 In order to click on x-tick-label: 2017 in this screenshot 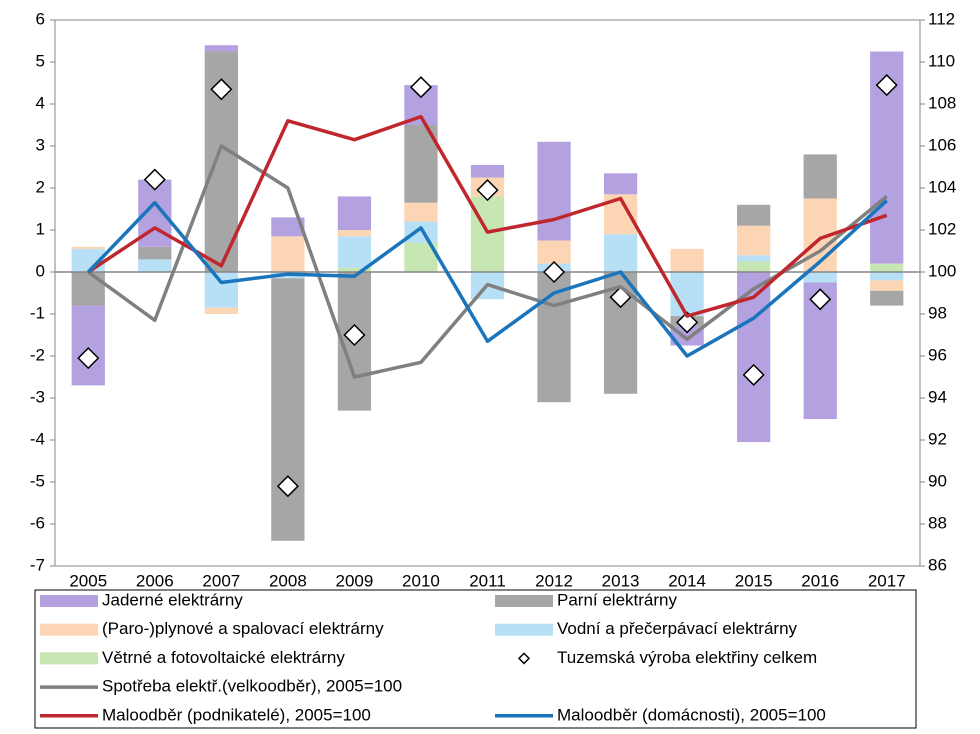, I will do `click(887, 580)`.